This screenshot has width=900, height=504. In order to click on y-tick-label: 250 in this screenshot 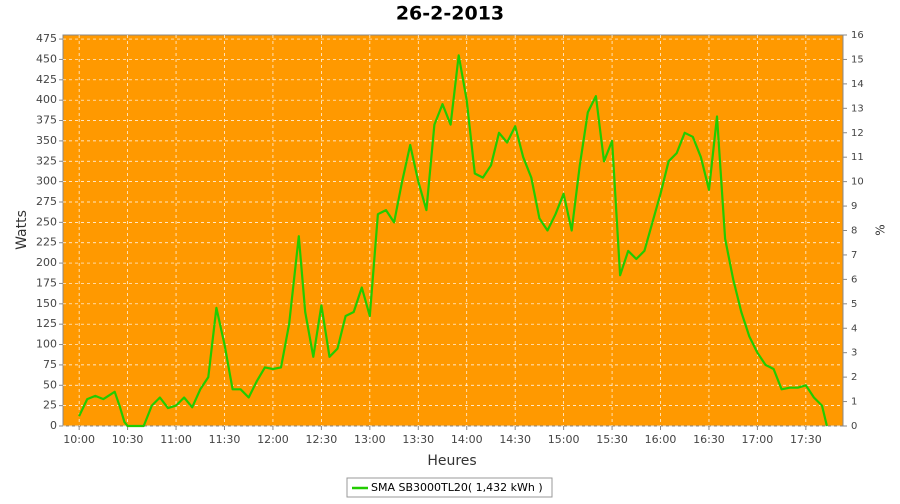, I will do `click(46, 221)`.